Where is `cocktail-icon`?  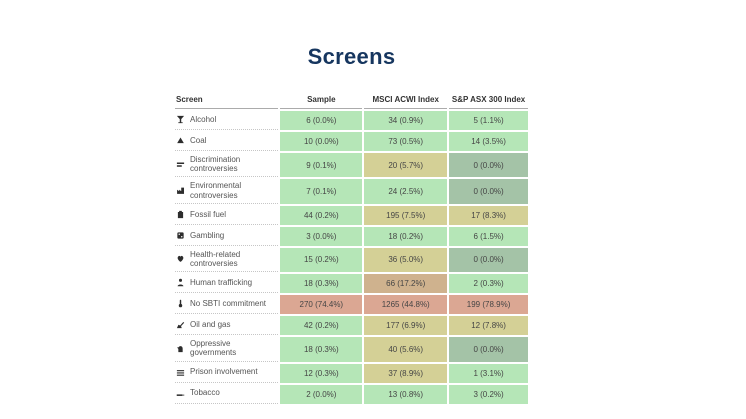
cocktail-icon is located at coordinates (180, 119).